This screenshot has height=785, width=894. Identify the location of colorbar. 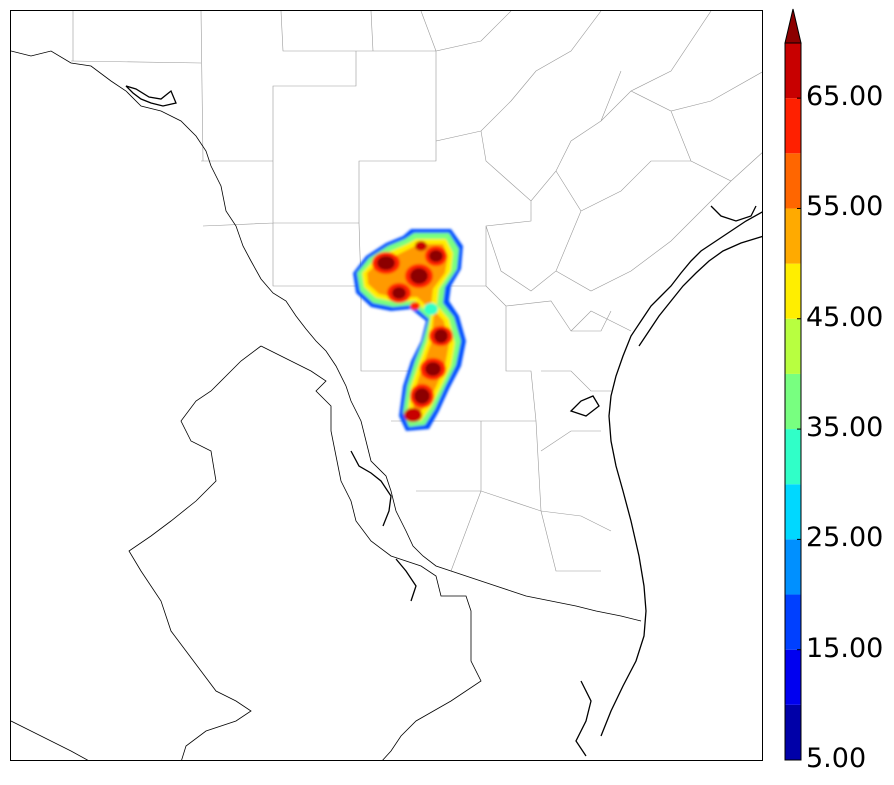
(793, 384).